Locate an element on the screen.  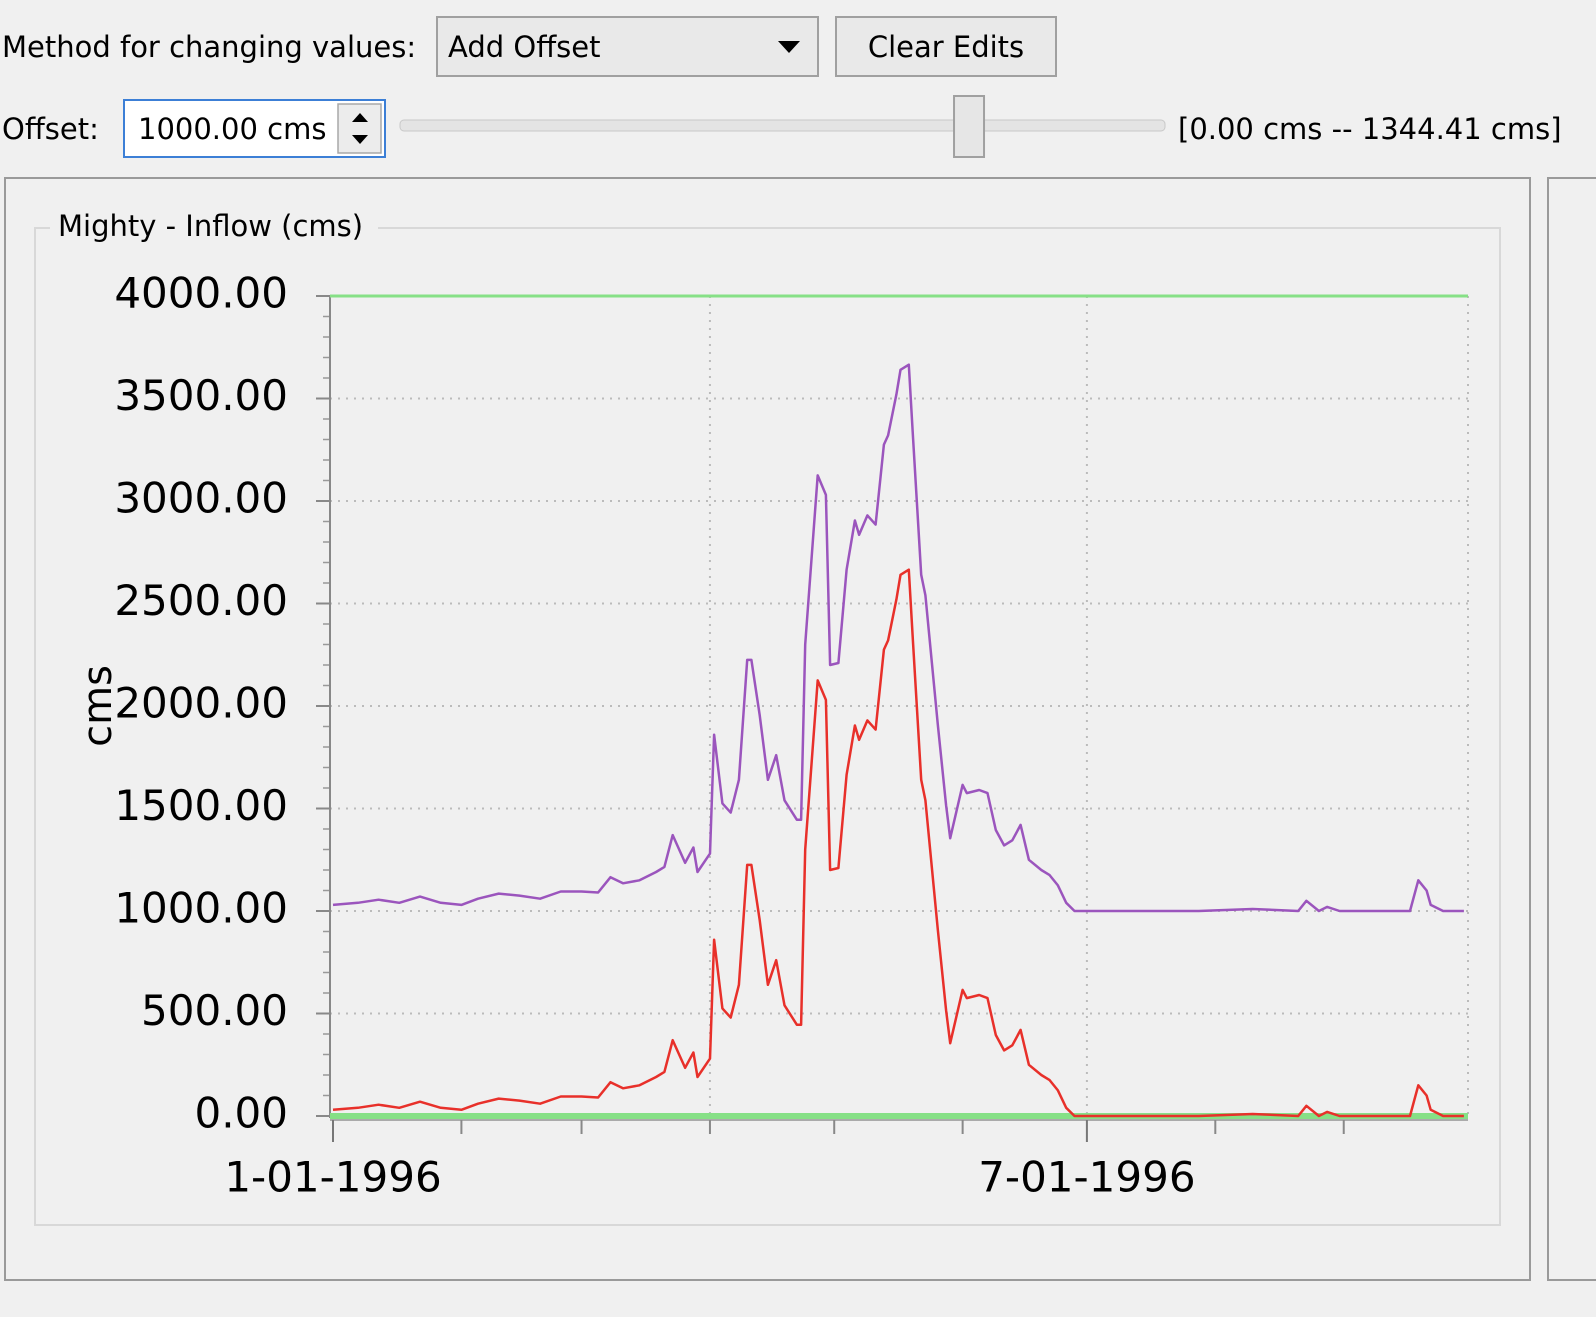
method-value: Add Offset is located at coordinates (524, 47).